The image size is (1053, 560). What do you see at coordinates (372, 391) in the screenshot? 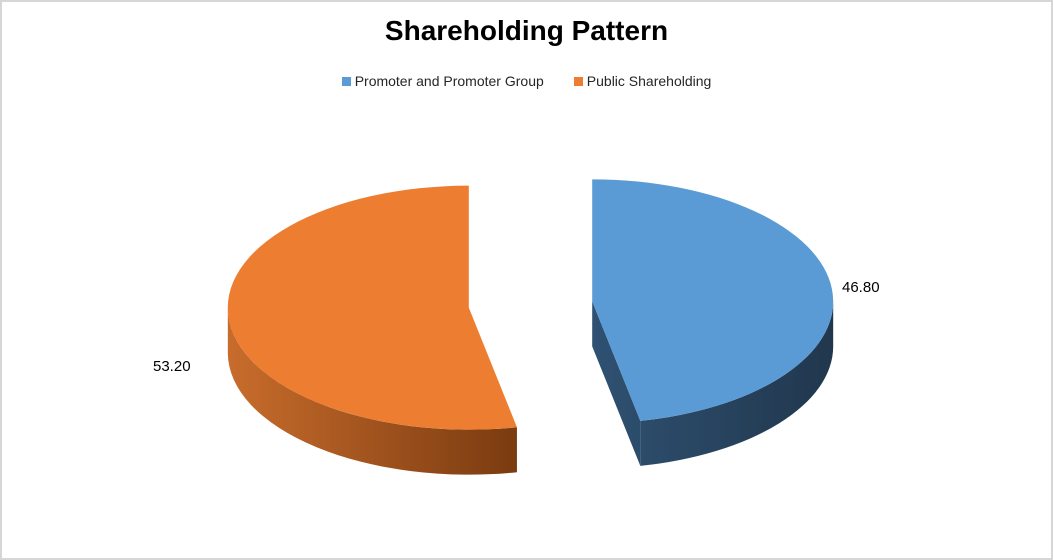
I see `pie-slice-public-shareholding-rim` at bounding box center [372, 391].